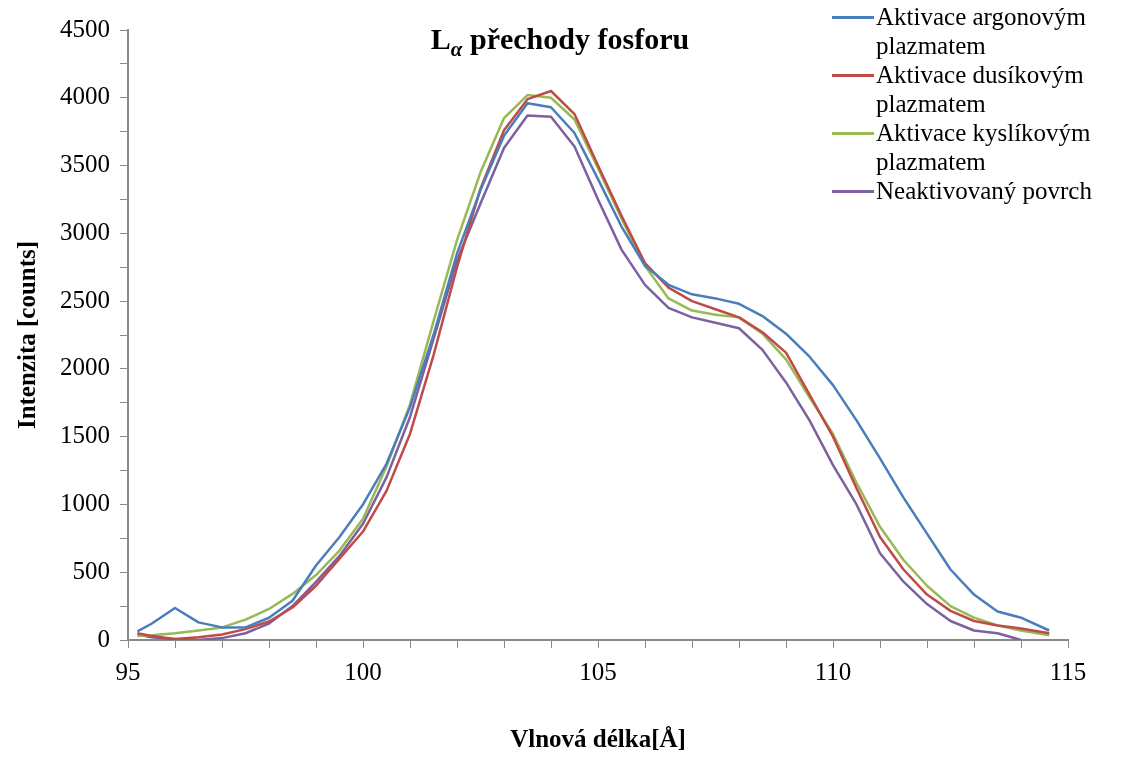 This screenshot has height=780, width=1138. What do you see at coordinates (85, 435) in the screenshot?
I see `y-tick-label: 1500` at bounding box center [85, 435].